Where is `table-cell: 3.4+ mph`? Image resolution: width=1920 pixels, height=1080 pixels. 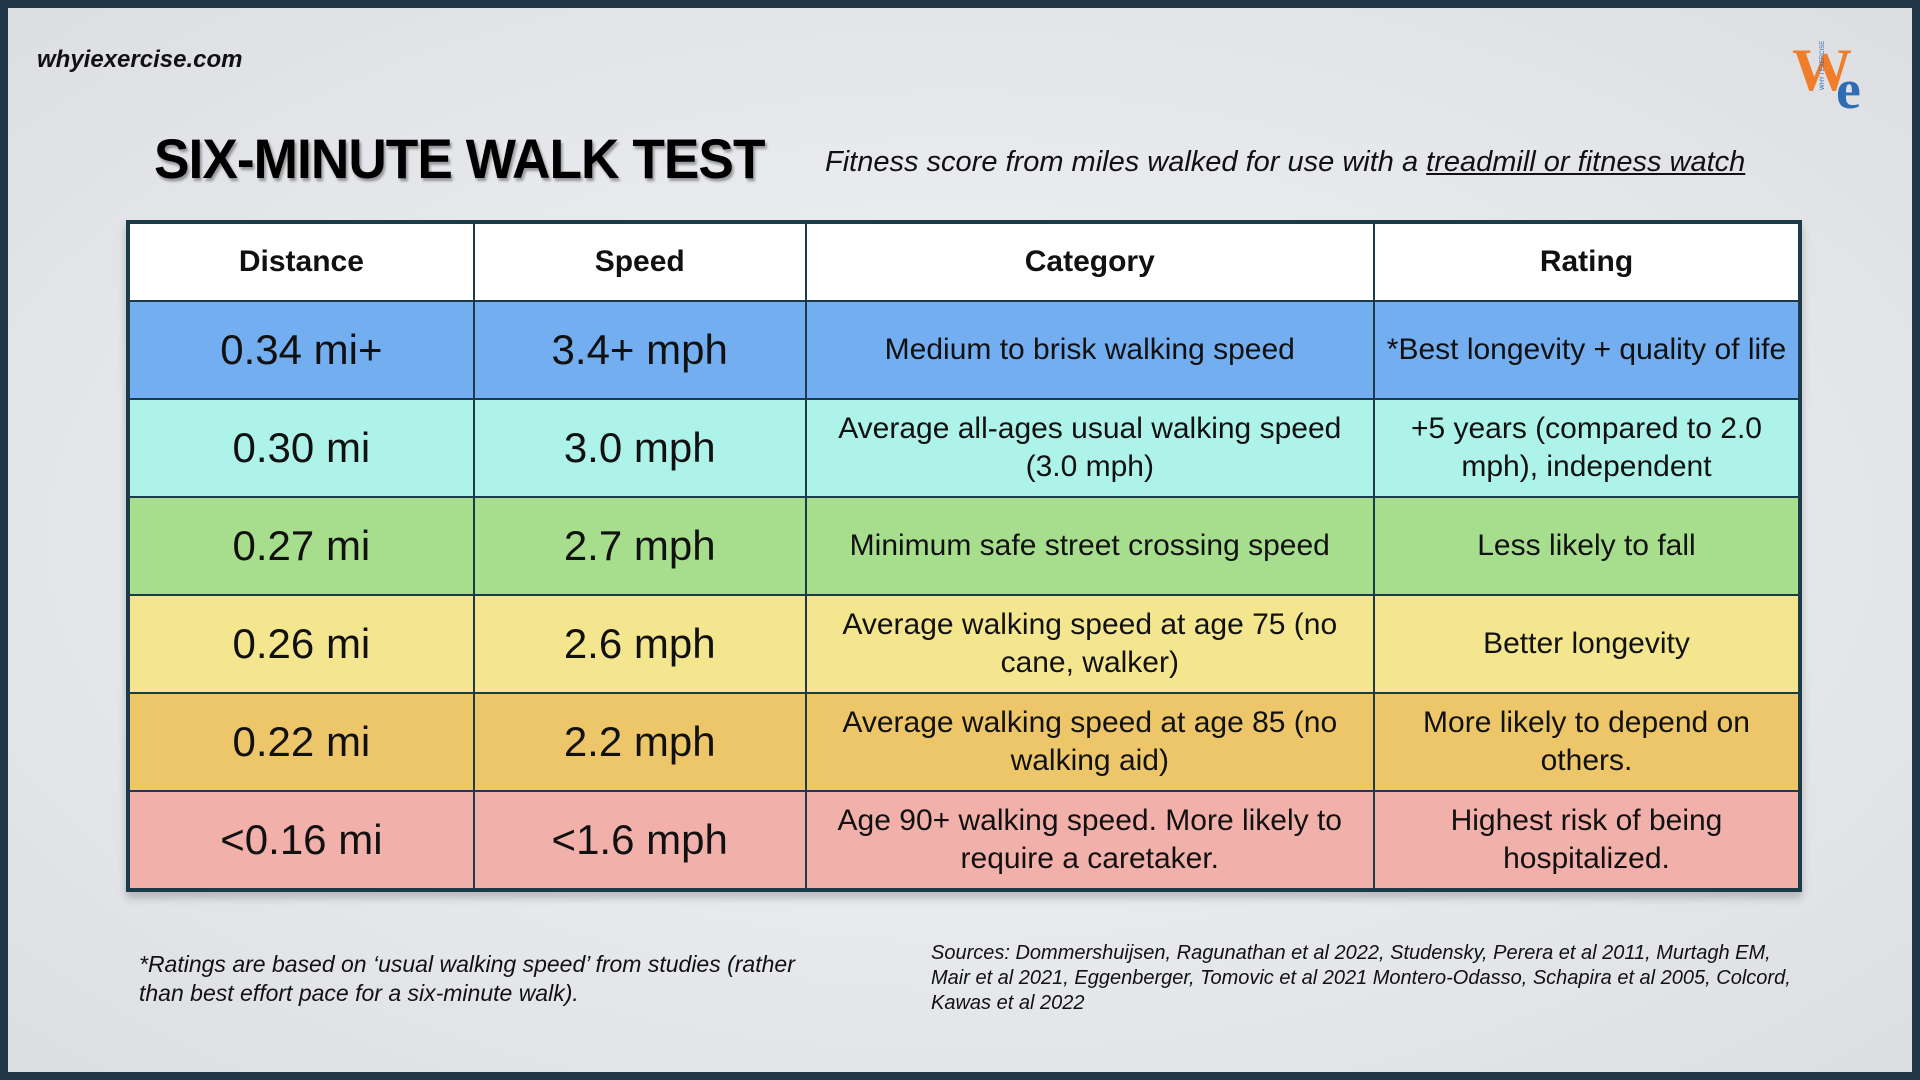
table-cell: 3.4+ mph is located at coordinates (639, 350).